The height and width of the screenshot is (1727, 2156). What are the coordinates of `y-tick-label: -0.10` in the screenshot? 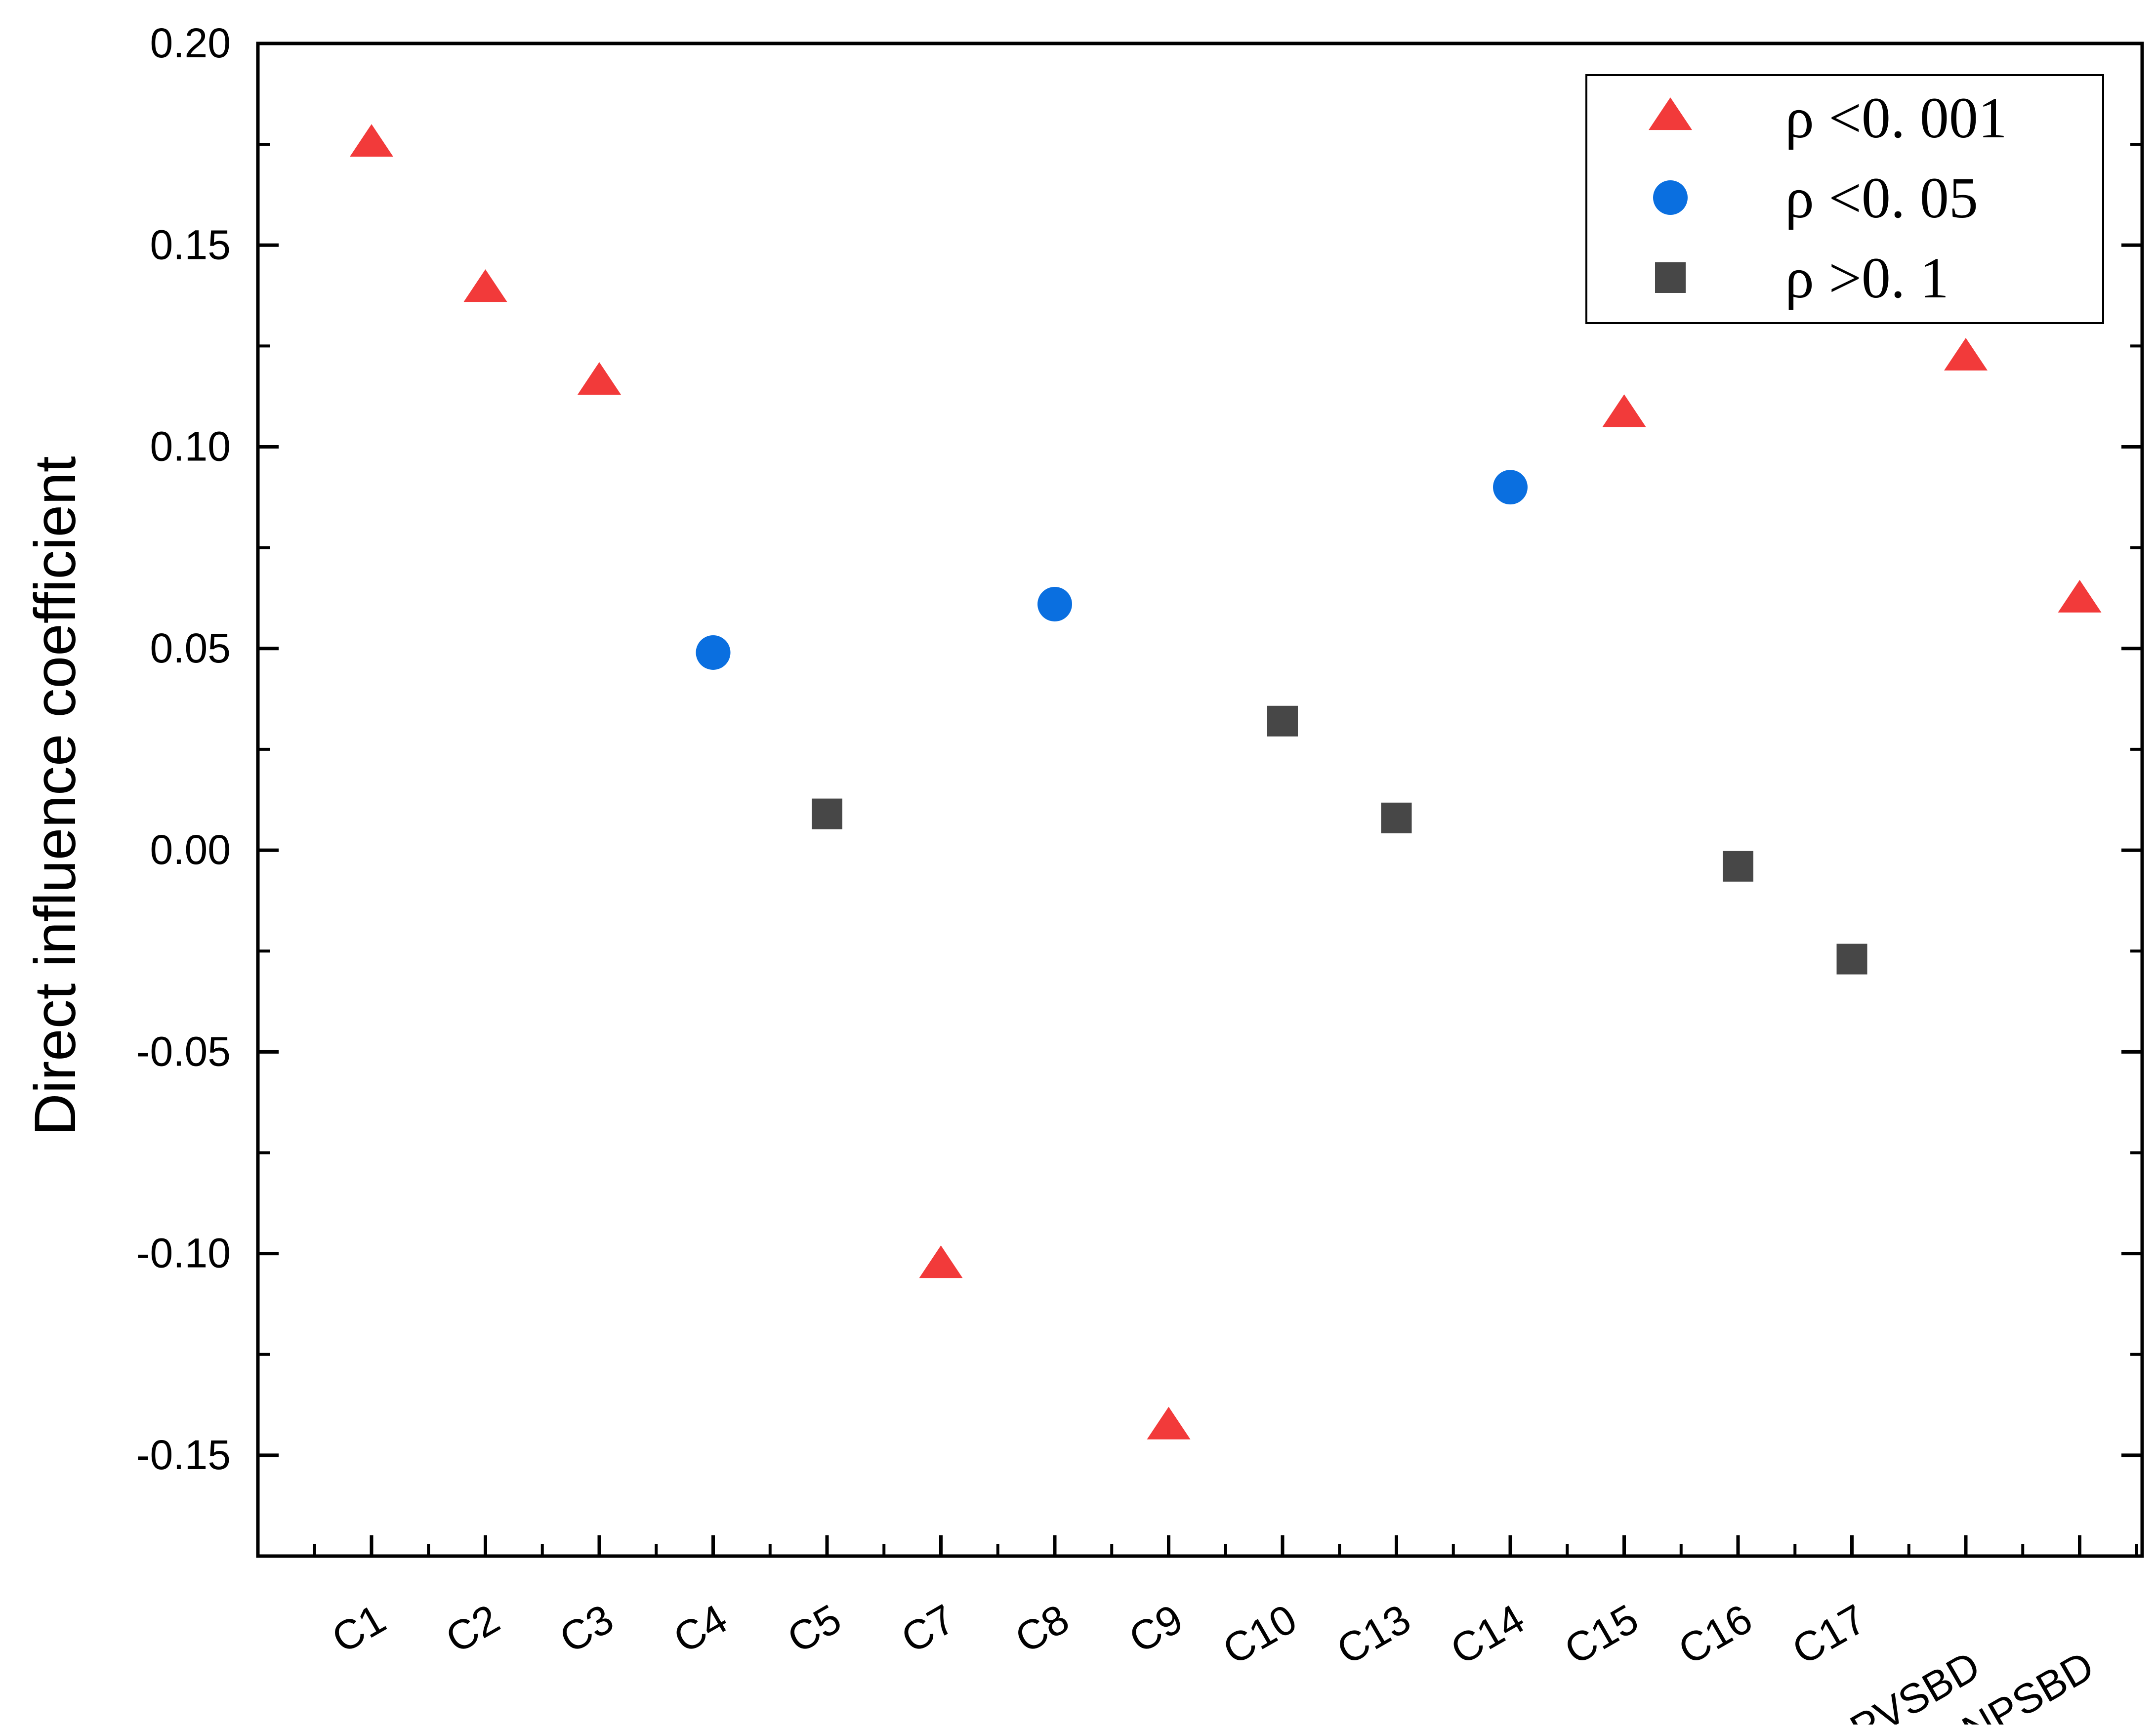 It's located at (183, 1253).